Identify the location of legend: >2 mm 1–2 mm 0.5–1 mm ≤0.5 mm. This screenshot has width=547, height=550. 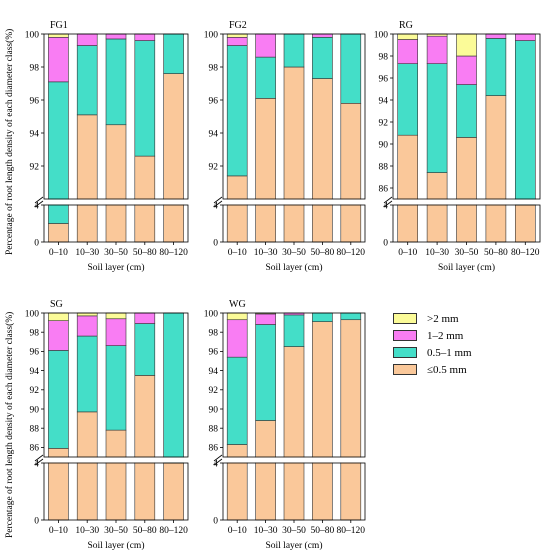
(463, 344).